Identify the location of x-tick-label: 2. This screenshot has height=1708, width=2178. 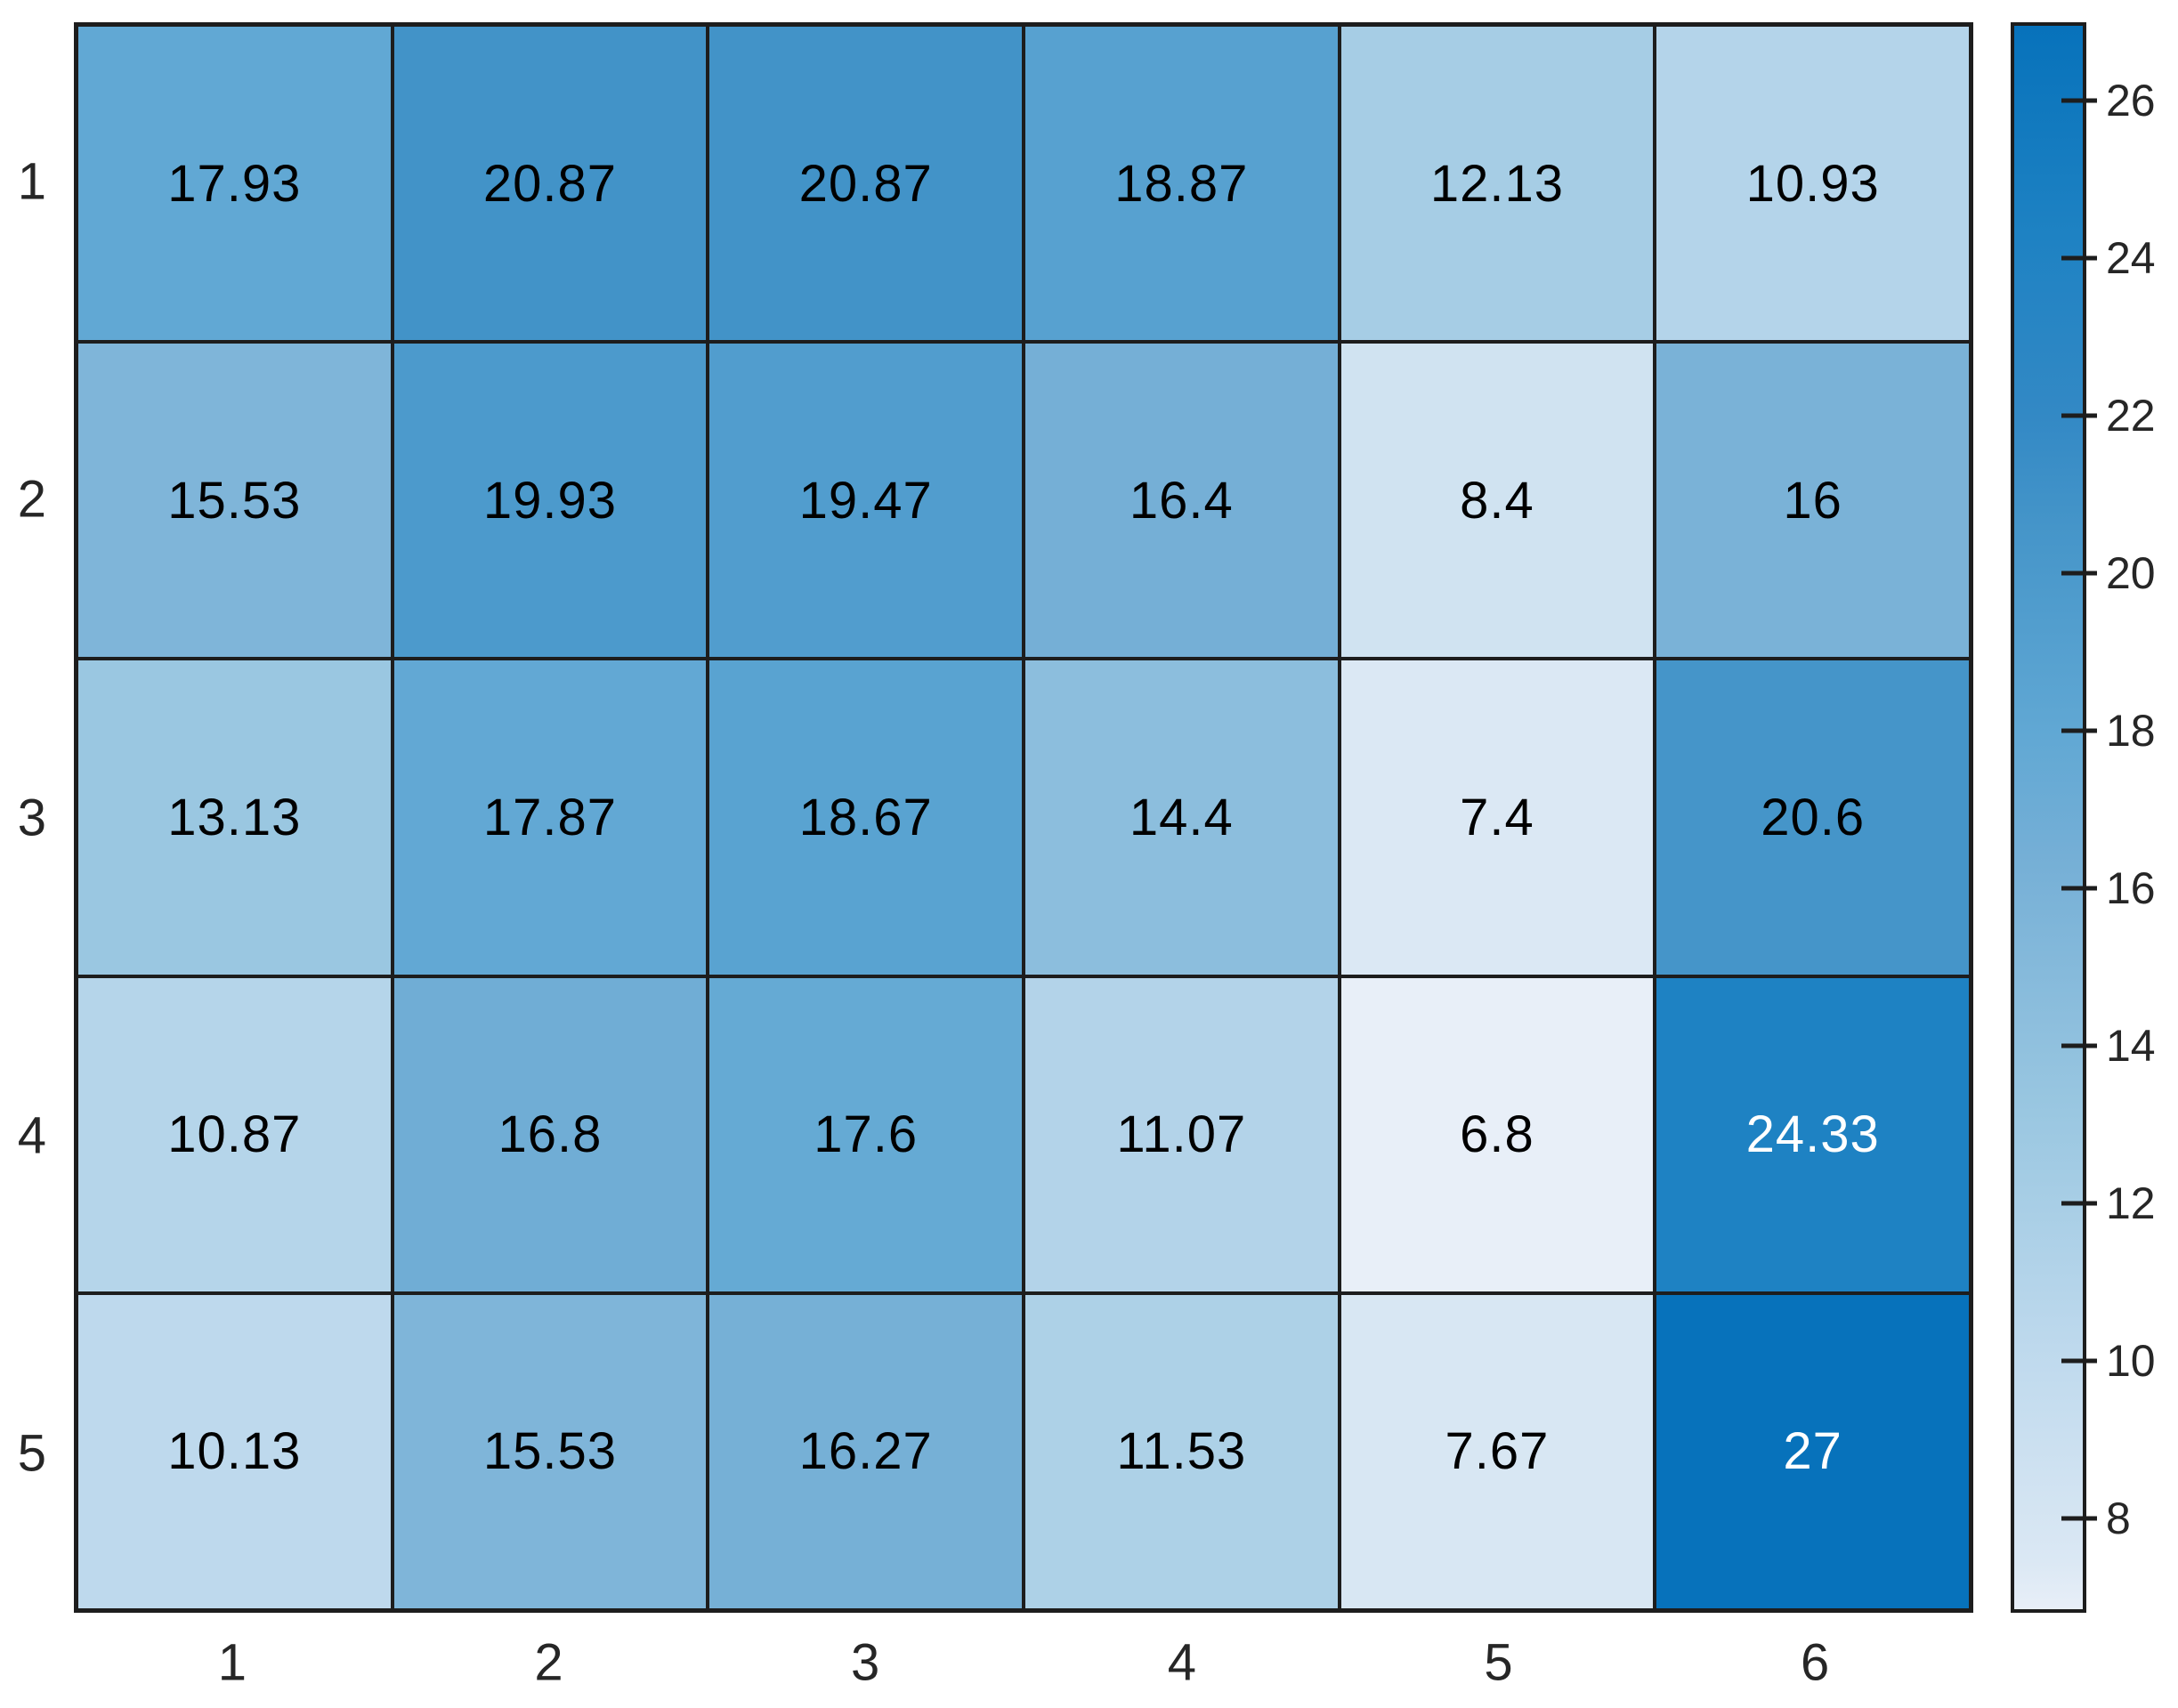
(548, 1663).